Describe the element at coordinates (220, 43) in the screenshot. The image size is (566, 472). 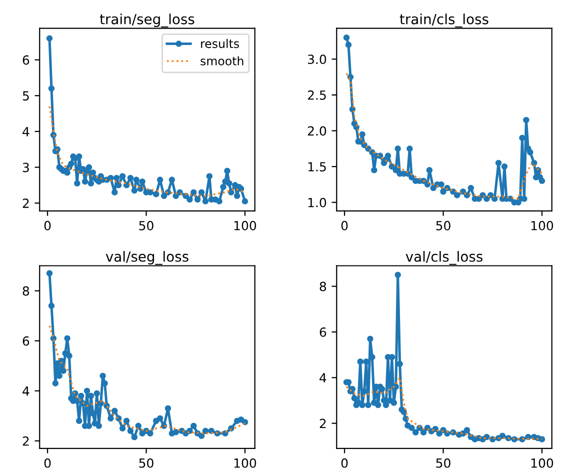
I see `legend-label: results` at that location.